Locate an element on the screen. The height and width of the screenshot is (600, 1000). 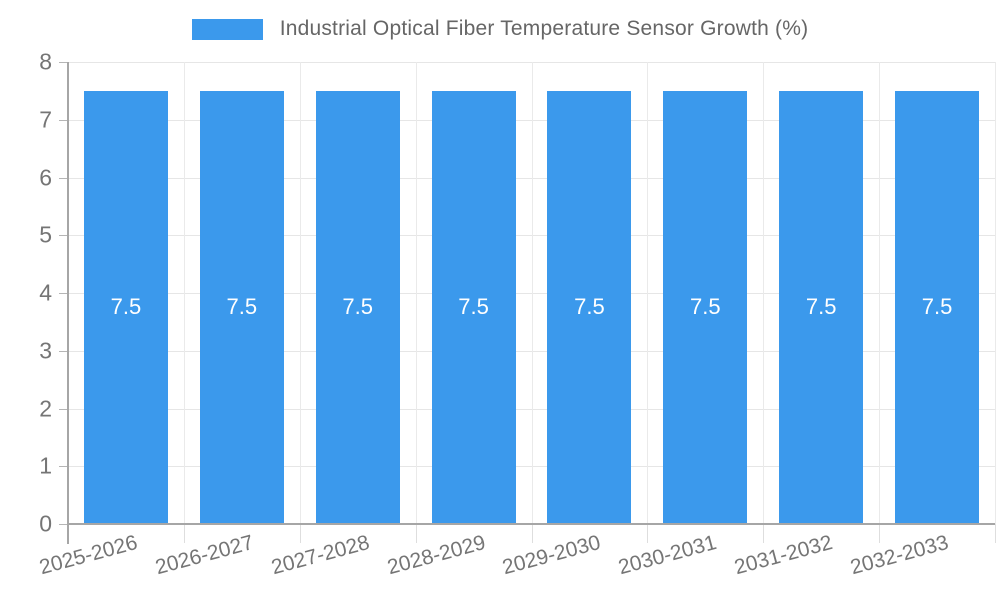
x-tick-label: 2025-2026 is located at coordinates (88, 555).